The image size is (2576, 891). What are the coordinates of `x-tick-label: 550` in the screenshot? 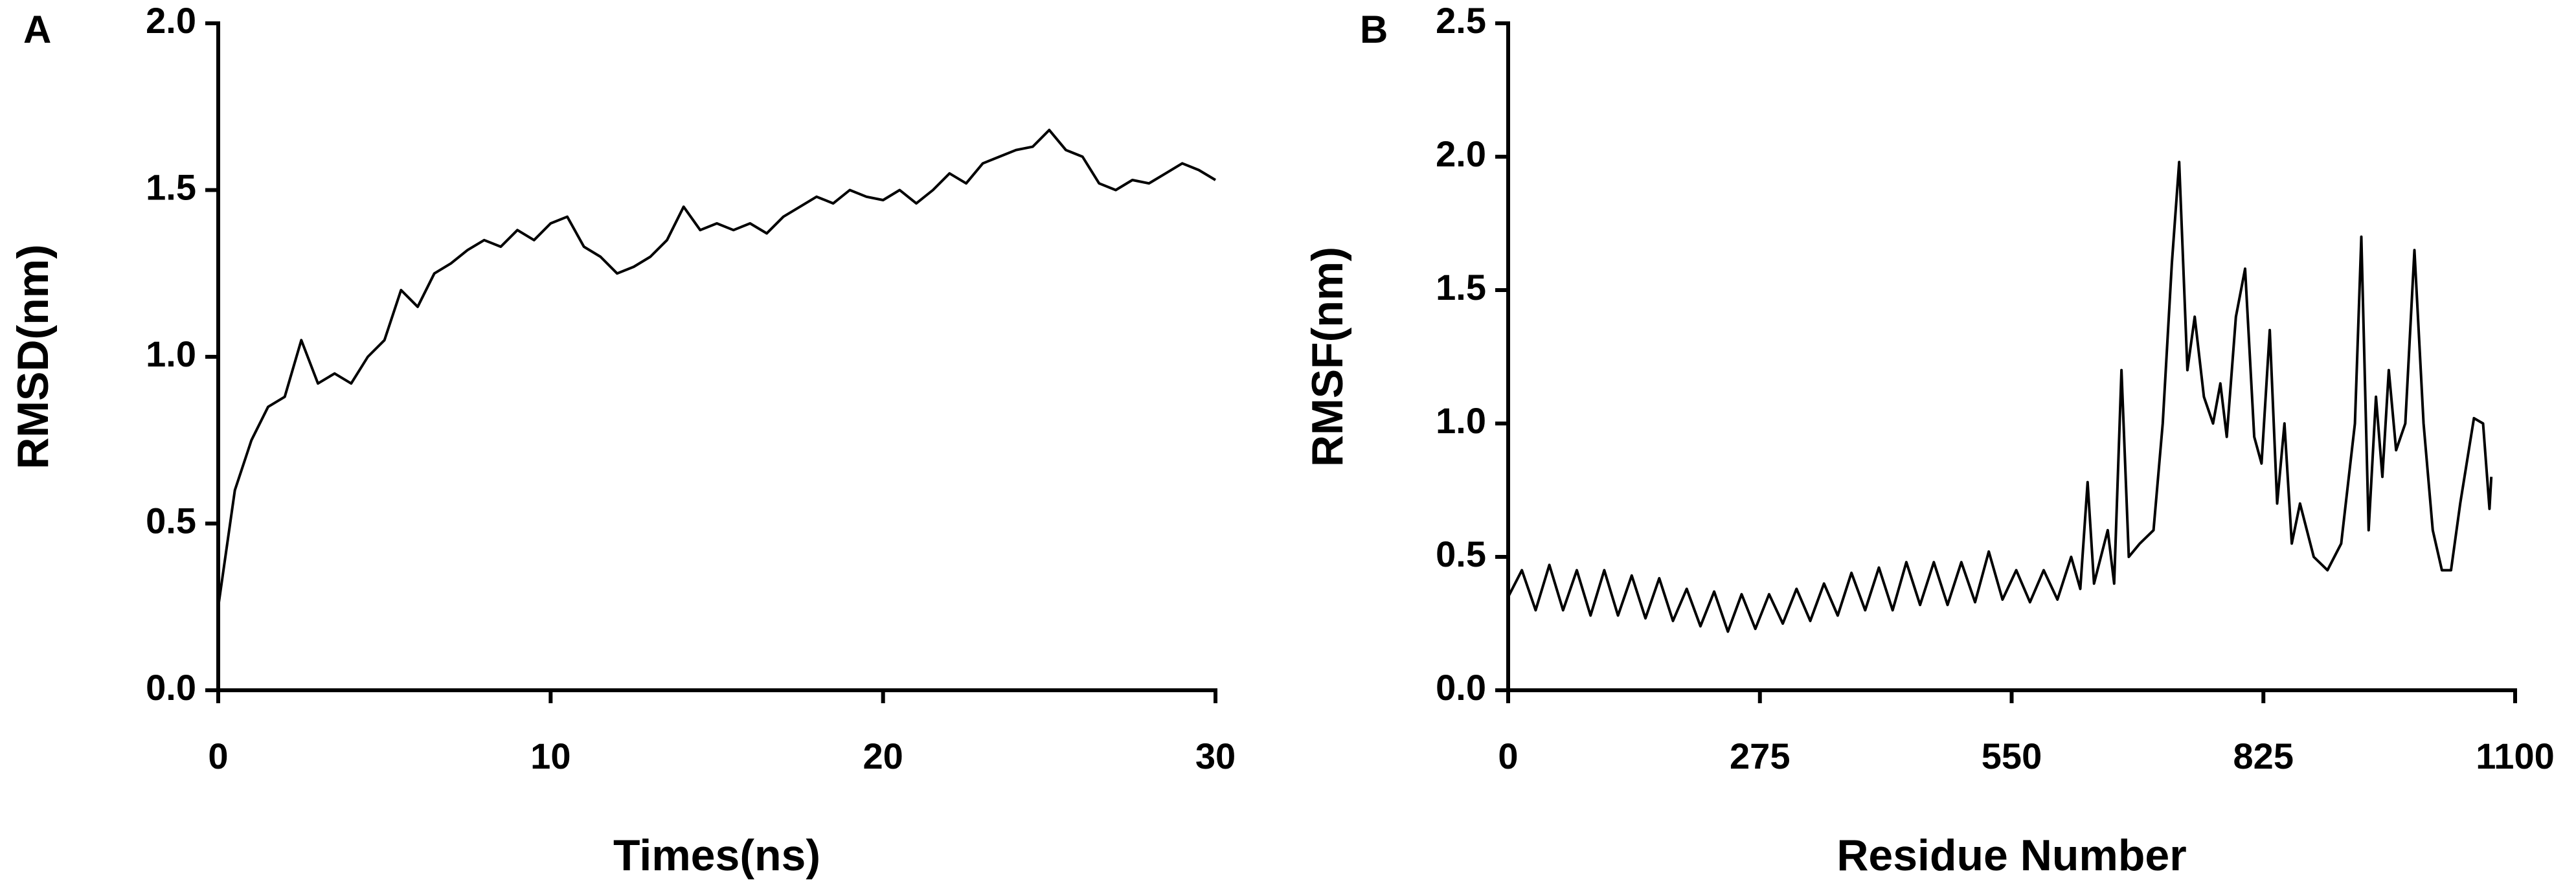 It's located at (2012, 756).